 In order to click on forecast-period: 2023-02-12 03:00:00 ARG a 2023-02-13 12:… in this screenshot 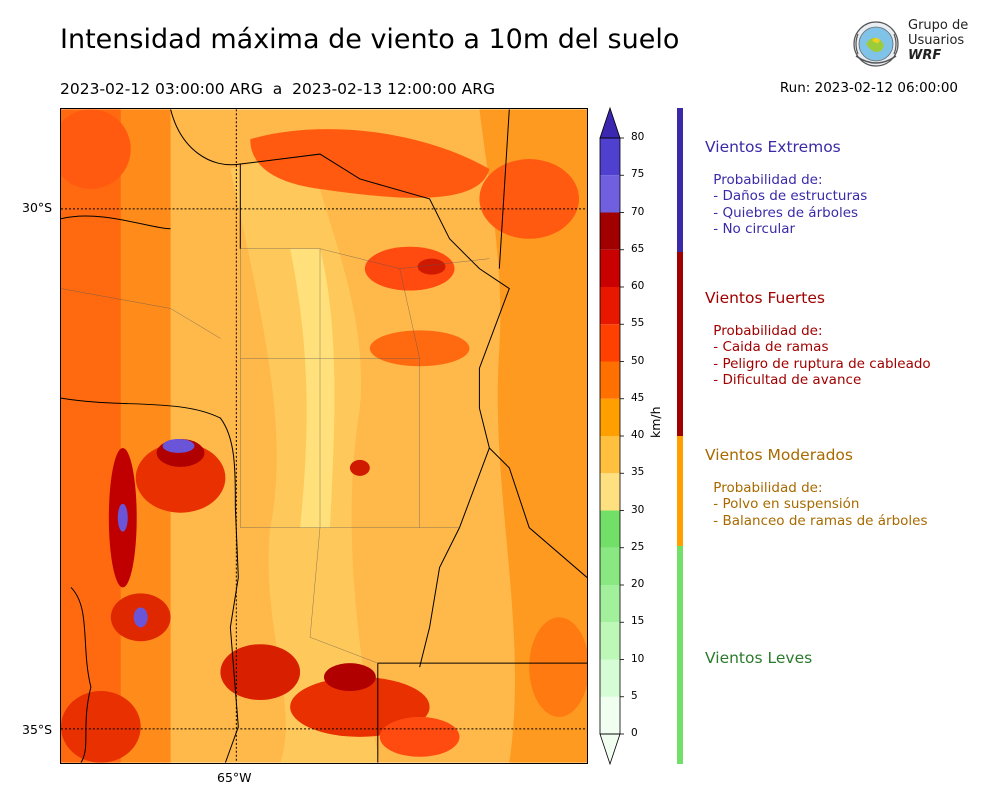, I will do `click(278, 89)`.